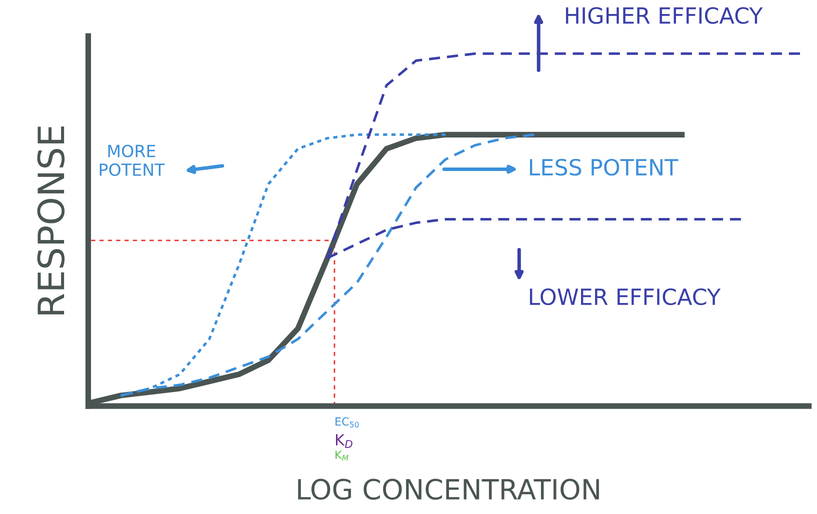 The image size is (817, 514). Describe the element at coordinates (132, 160) in the screenshot. I see `annotation: MORE POTENT` at that location.